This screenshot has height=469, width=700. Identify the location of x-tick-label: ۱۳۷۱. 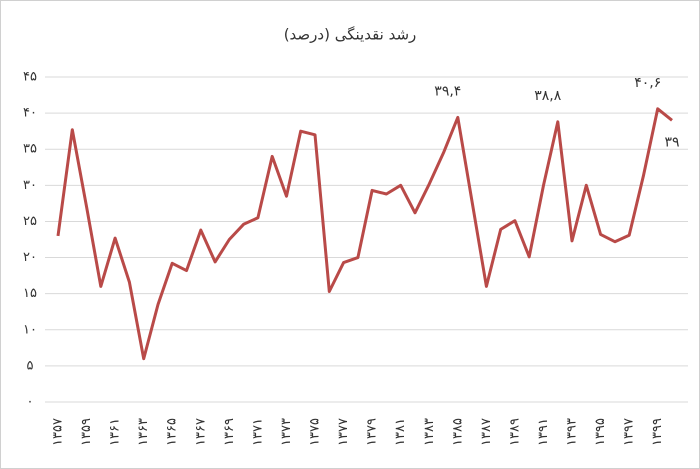
(257, 432).